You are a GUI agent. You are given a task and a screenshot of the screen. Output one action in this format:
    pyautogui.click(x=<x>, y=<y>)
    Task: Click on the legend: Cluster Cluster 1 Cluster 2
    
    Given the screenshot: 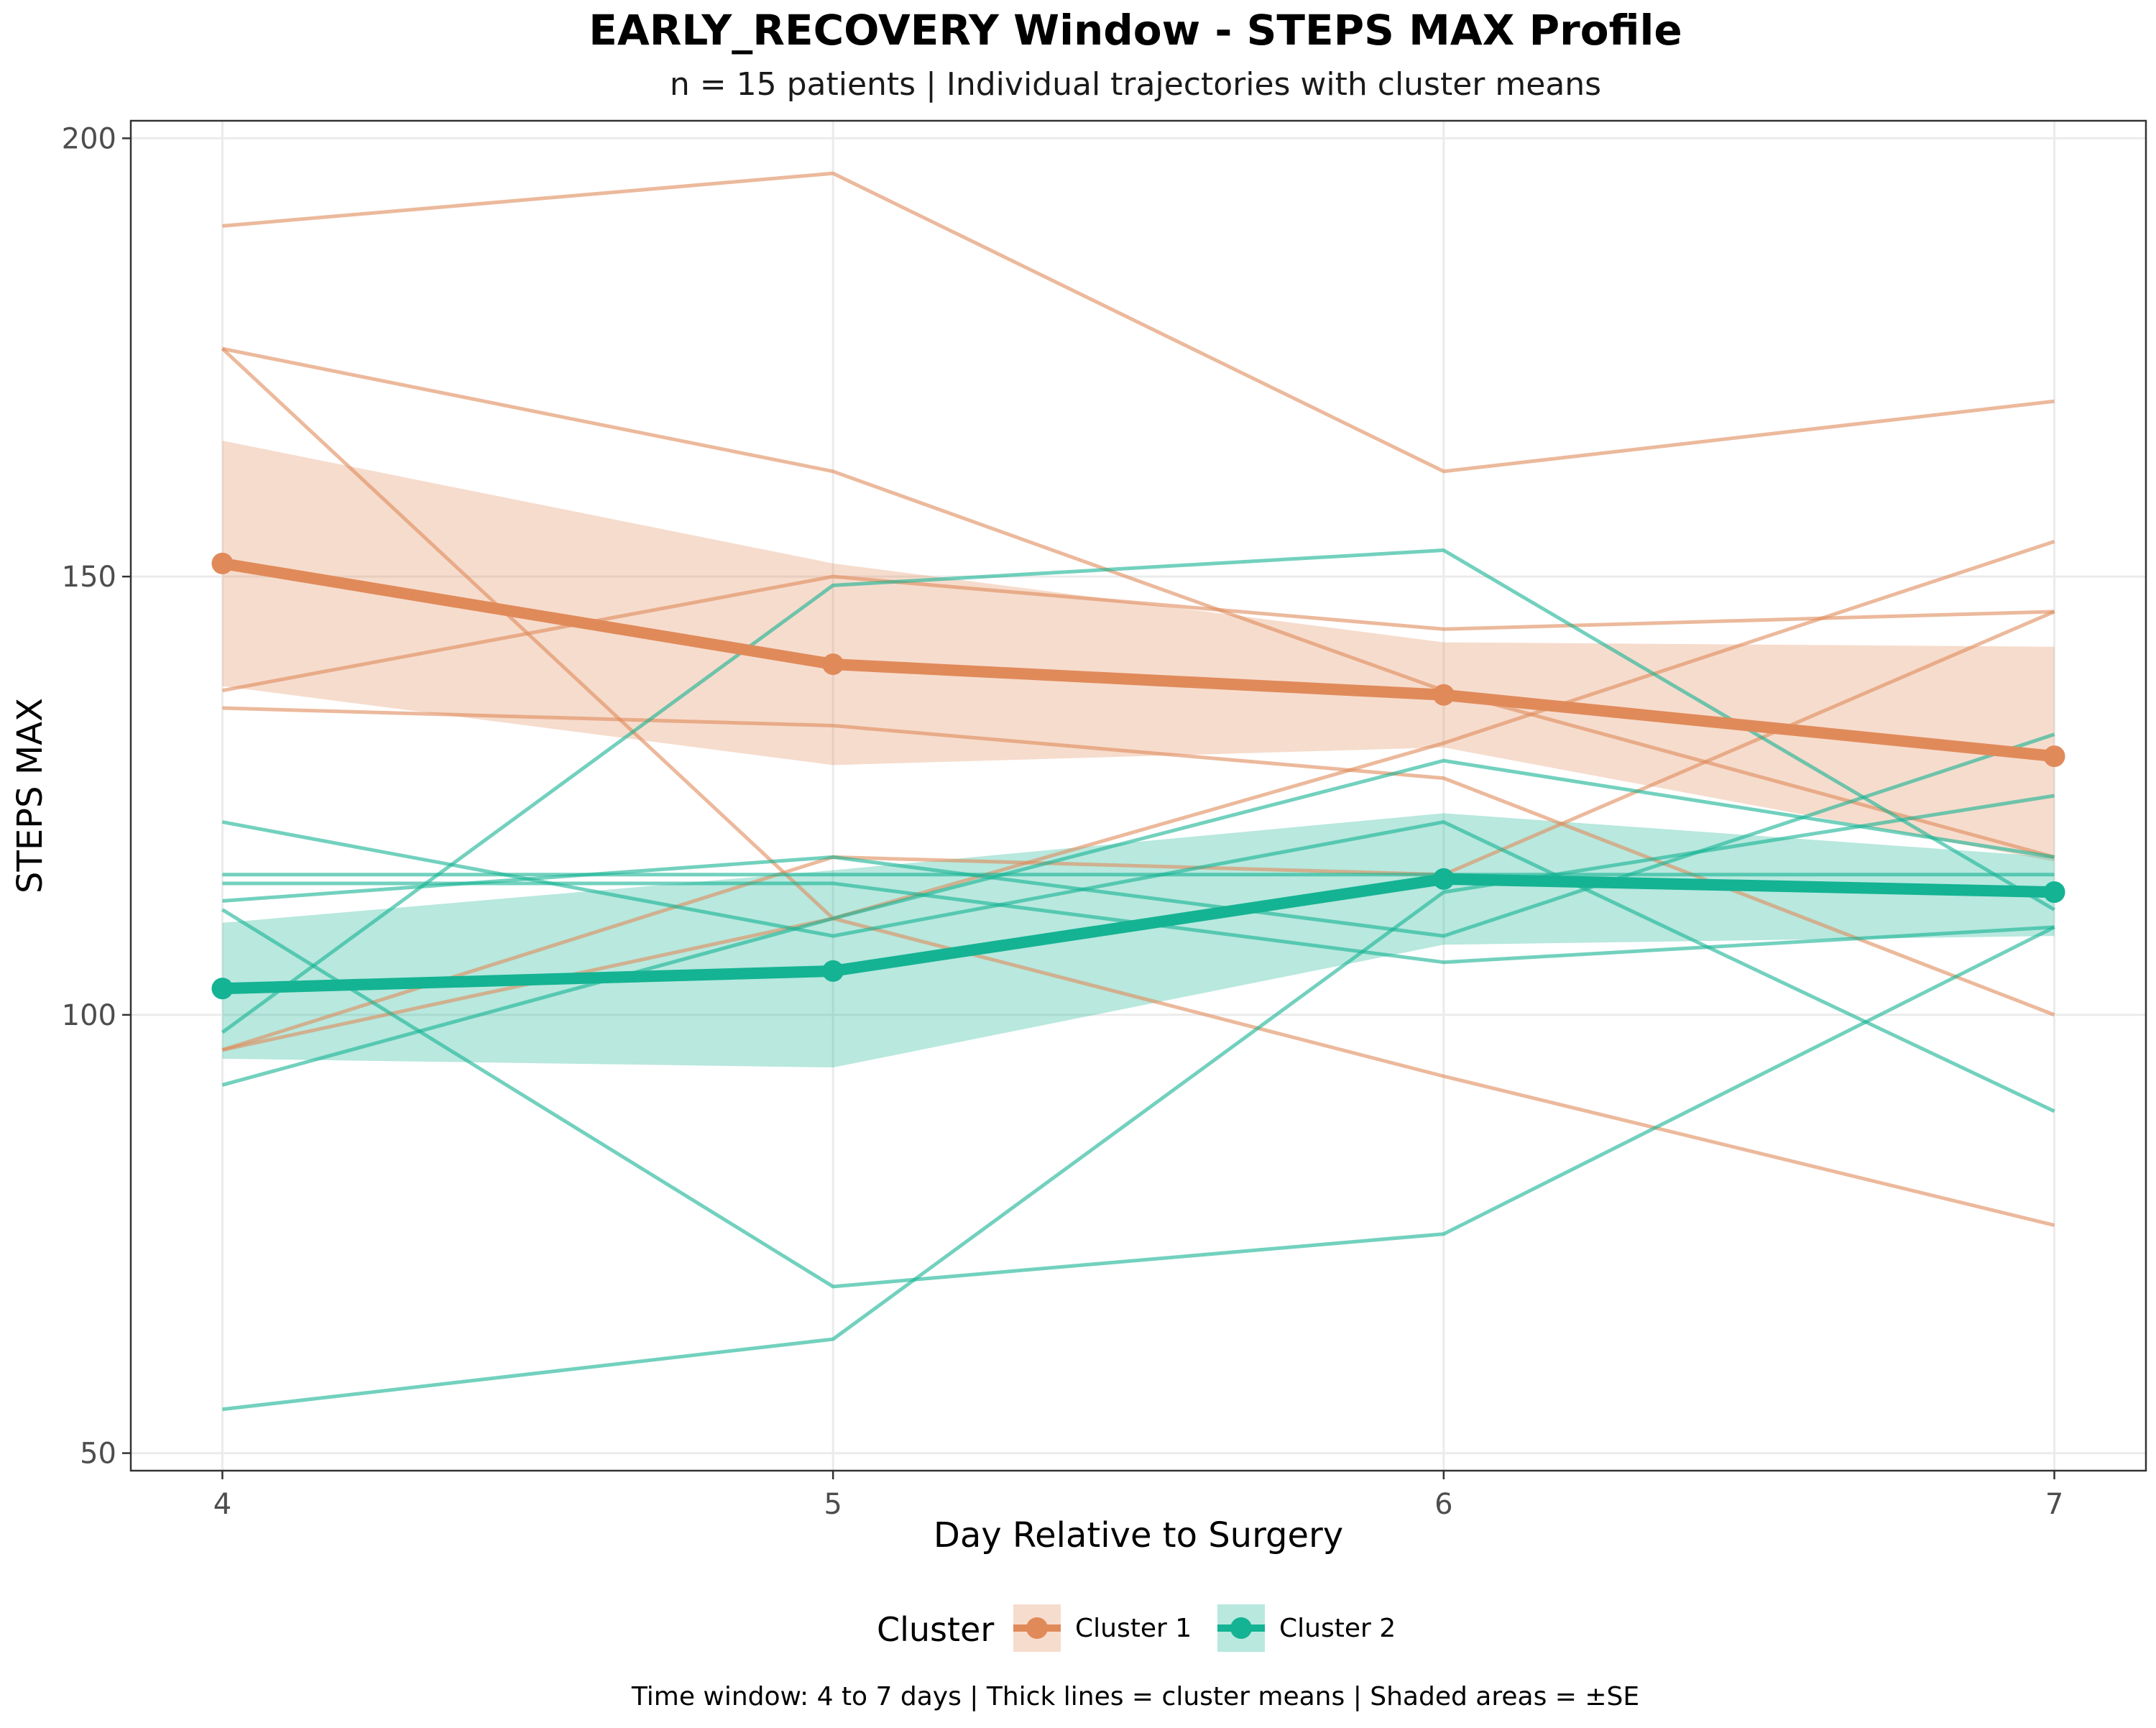 What is the action you would take?
    pyautogui.click(x=1136, y=1628)
    